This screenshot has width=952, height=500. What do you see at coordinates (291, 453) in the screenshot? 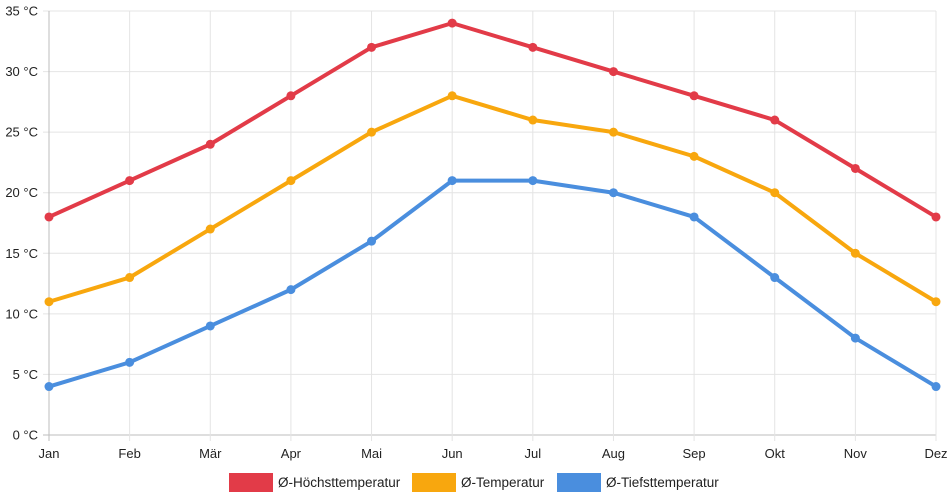
I see `x-tick-label: Apr` at bounding box center [291, 453].